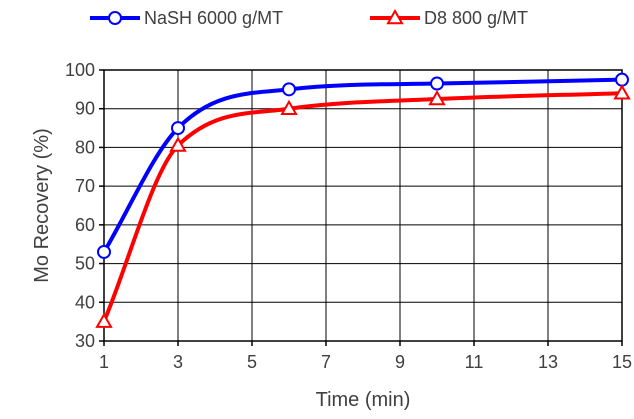 The height and width of the screenshot is (419, 634). What do you see at coordinates (85, 264) in the screenshot?
I see `y-tick-label: 50` at bounding box center [85, 264].